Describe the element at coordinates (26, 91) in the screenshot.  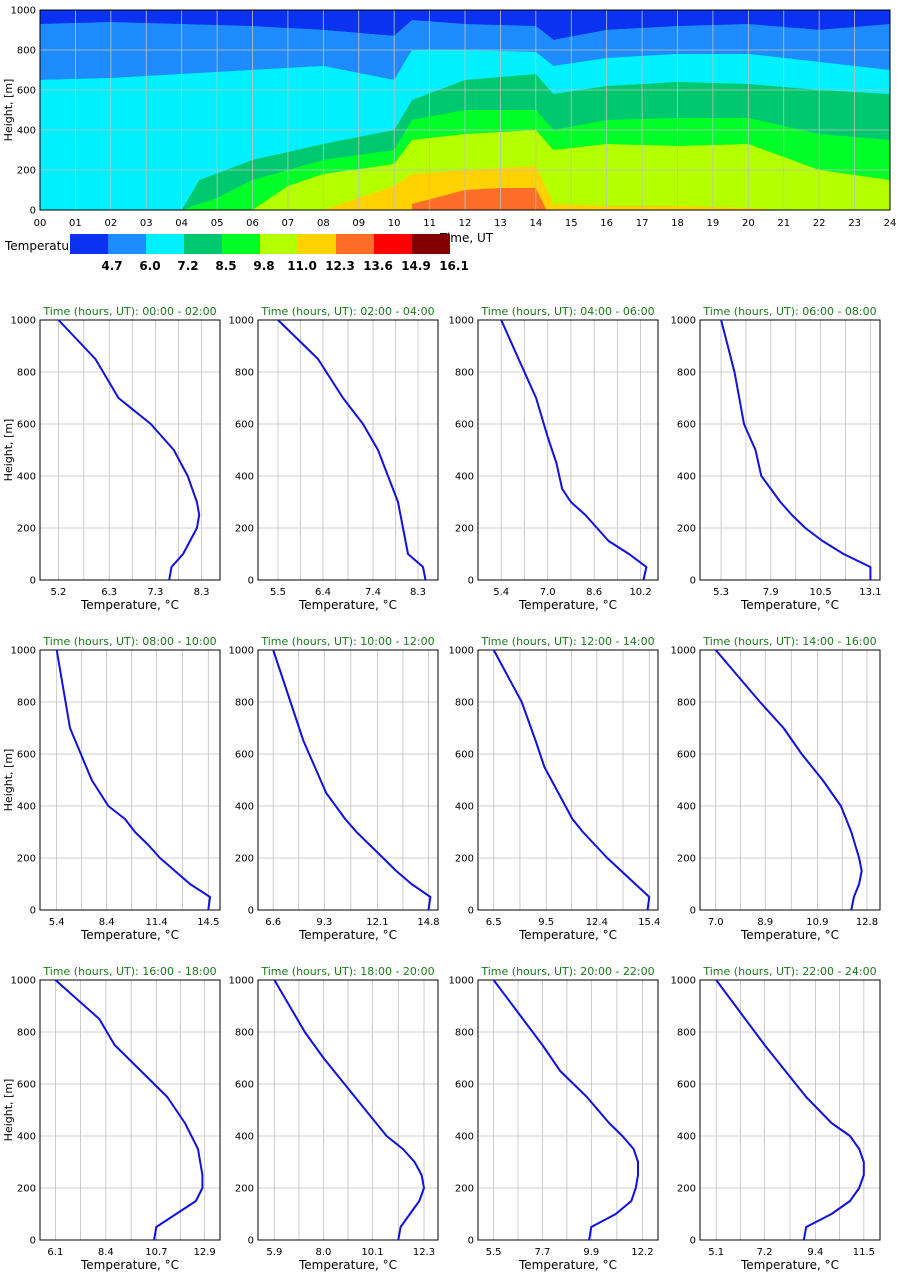
I see `heatmap-ytick-label: 600` at that location.